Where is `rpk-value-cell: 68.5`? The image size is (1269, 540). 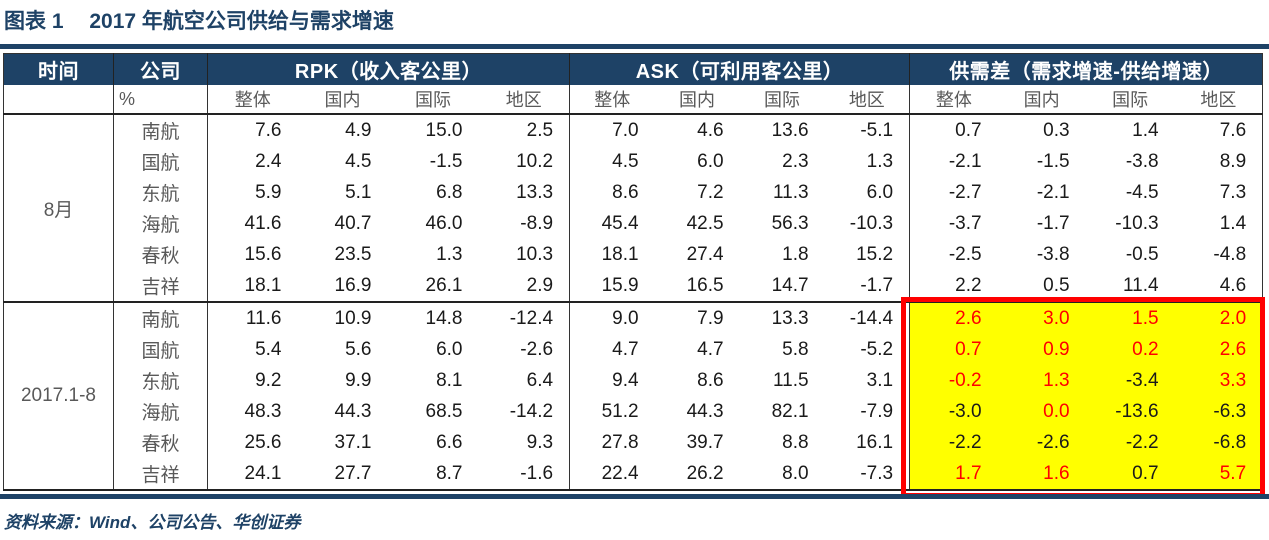 rpk-value-cell: 68.5 is located at coordinates (444, 411).